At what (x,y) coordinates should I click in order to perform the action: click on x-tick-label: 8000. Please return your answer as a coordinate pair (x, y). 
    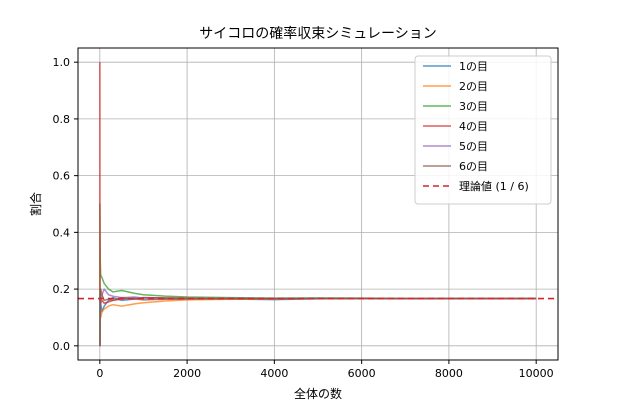
    Looking at the image, I should click on (449, 373).